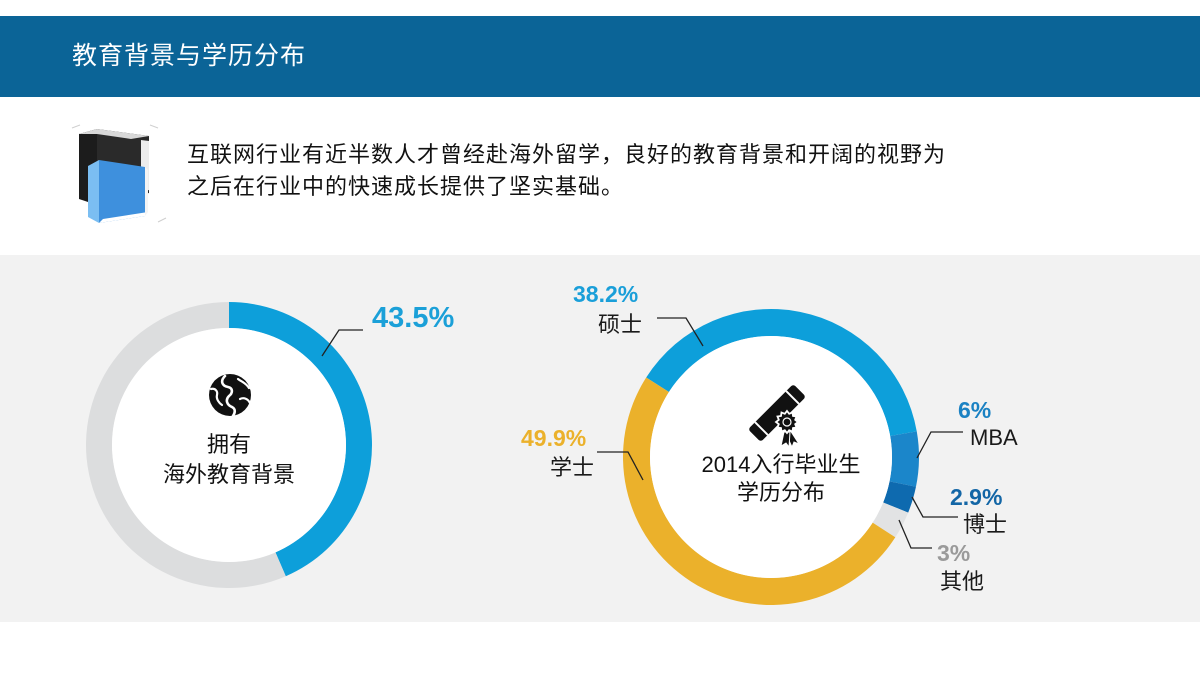 Image resolution: width=1200 pixels, height=675 pixels. I want to click on value-label-mba: 6%, so click(975, 410).